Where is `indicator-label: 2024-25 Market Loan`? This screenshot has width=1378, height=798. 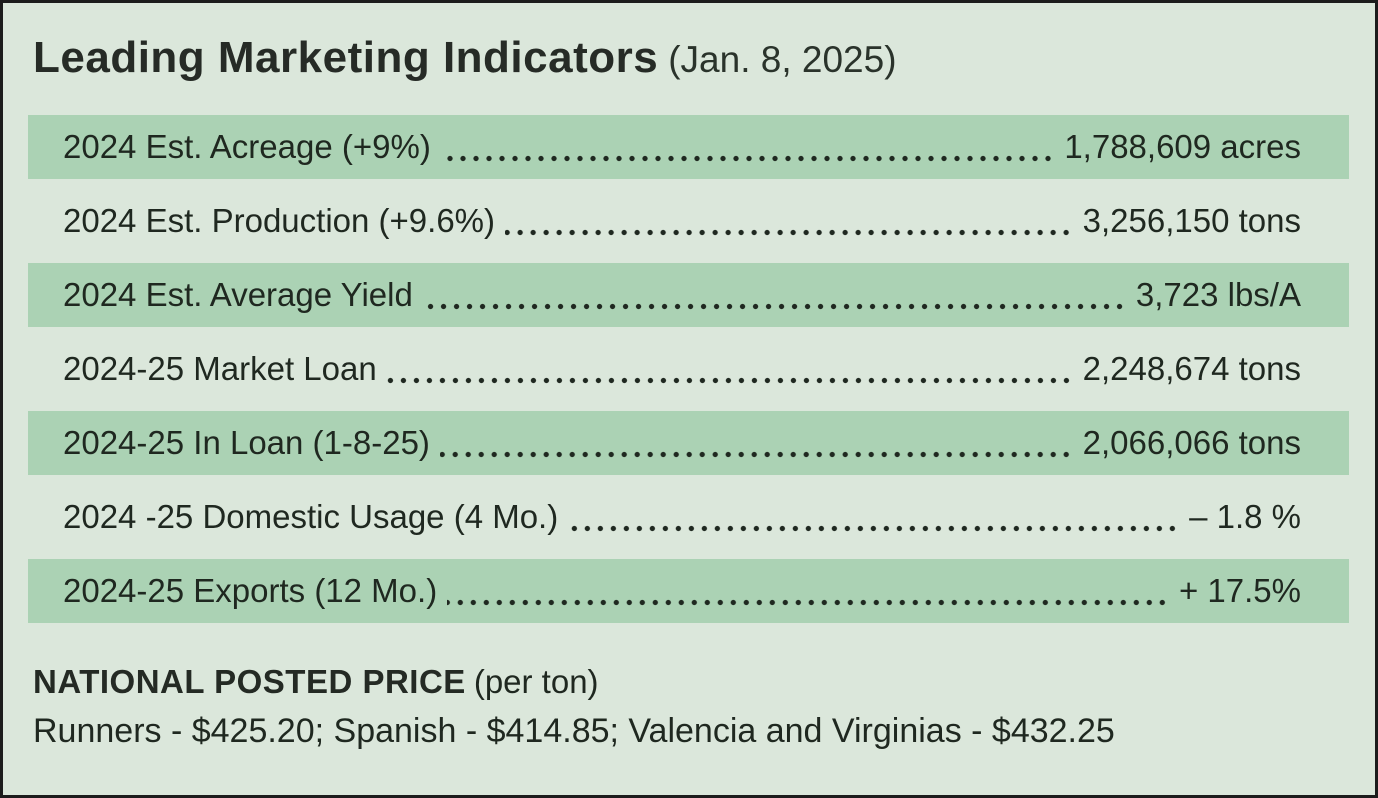
indicator-label: 2024-25 Market Loan is located at coordinates (220, 368).